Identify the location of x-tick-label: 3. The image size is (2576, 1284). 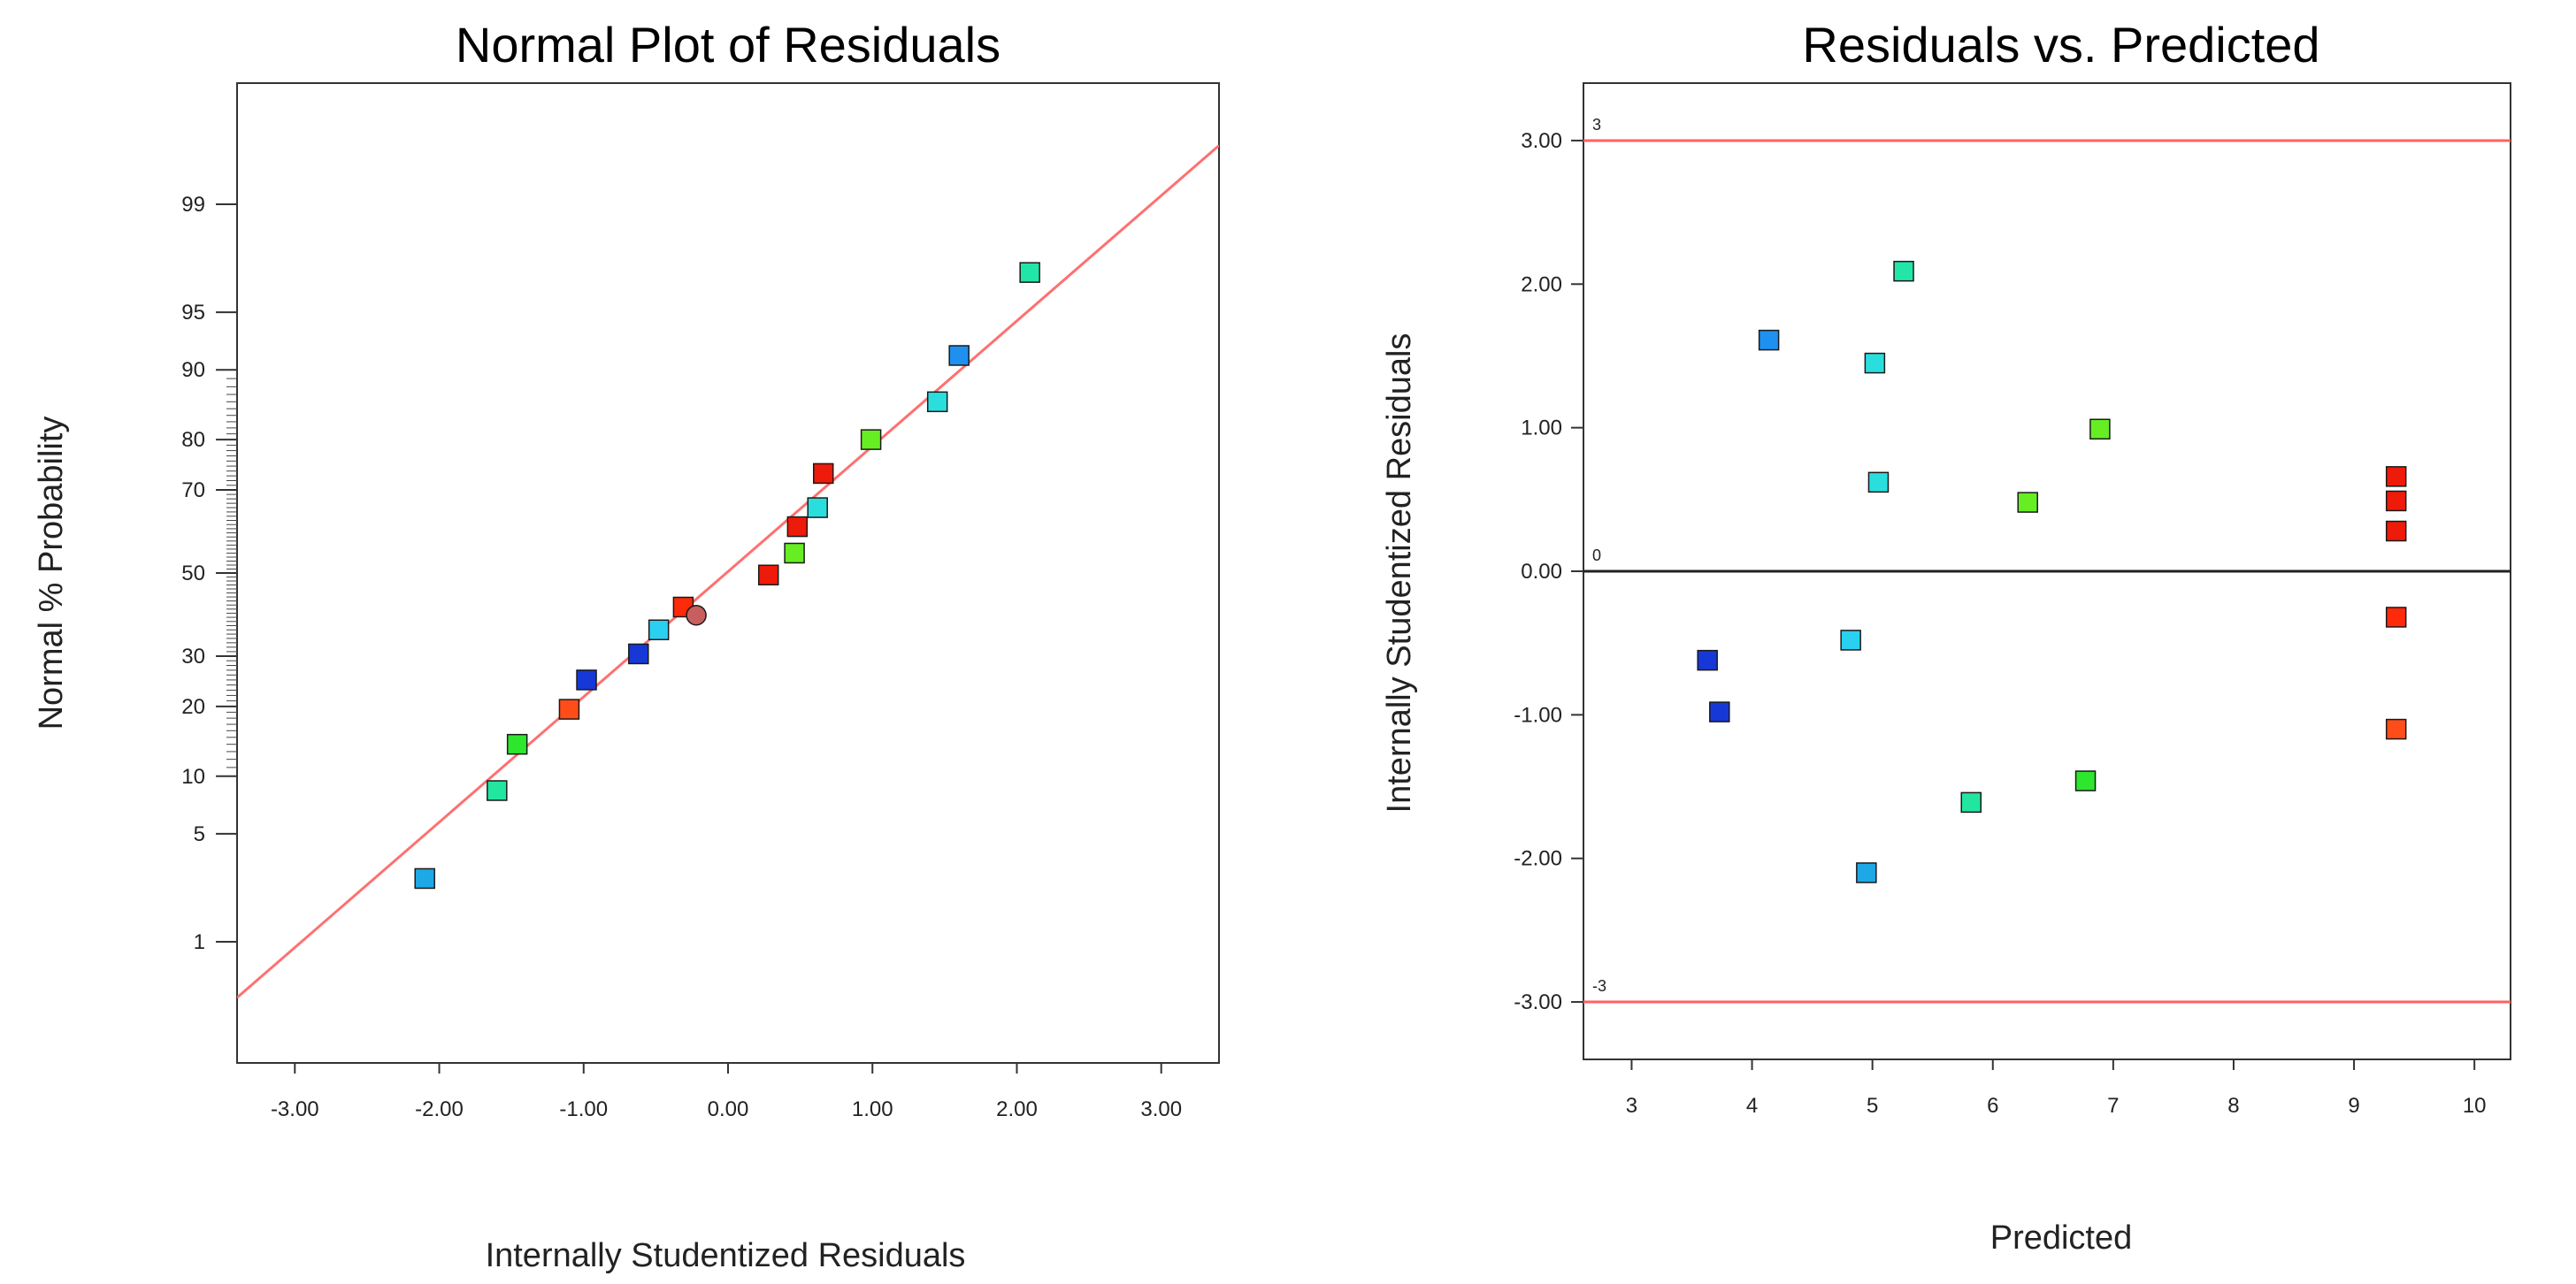
(1631, 1106).